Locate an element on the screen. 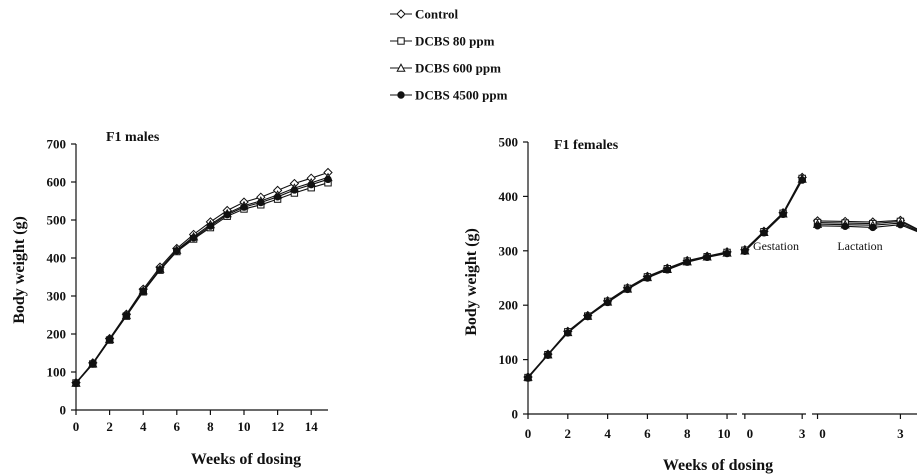 The image size is (917, 475). f1-females-y-tick-label-200: 200 is located at coordinates (509, 305).